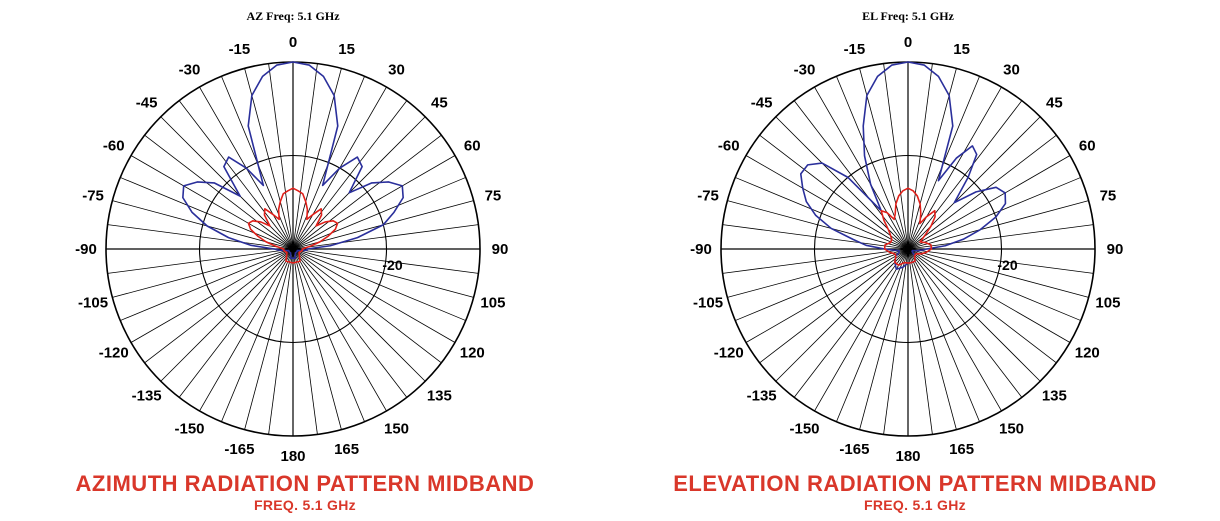 The image size is (1220, 521). I want to click on azimuth-caption: AZIMUTH RADIATION PATTERN MIDBAND, so click(305, 483).